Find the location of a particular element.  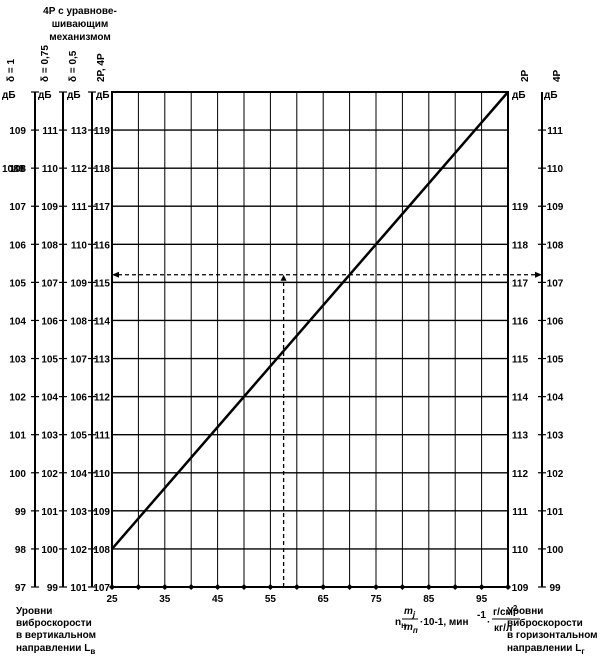

left-scale-odd-label: 1088 is located at coordinates (13, 169).